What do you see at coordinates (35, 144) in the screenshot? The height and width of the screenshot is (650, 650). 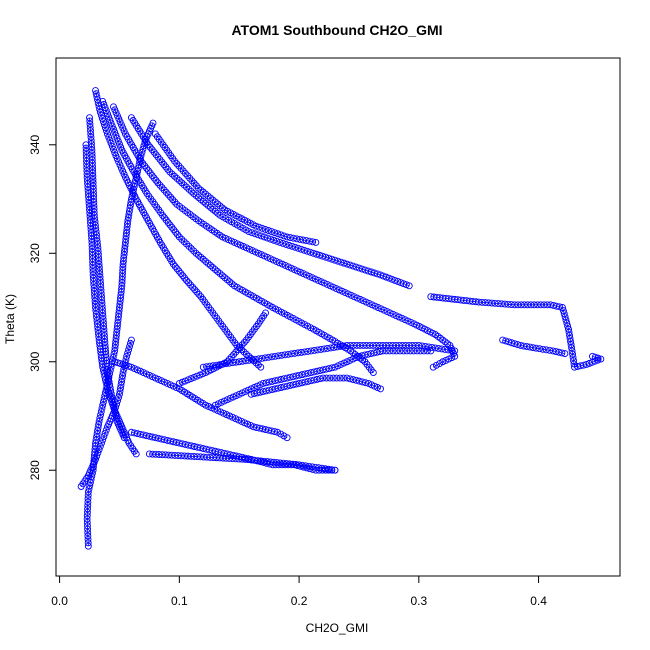 I see `y-tick-label: 340` at bounding box center [35, 144].